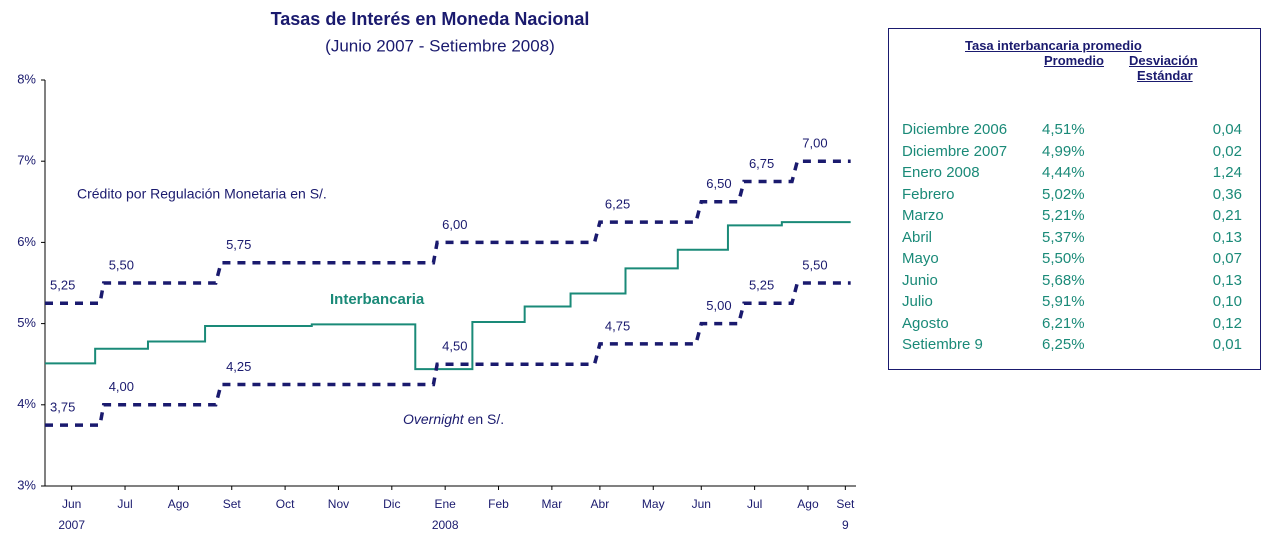  Describe the element at coordinates (1227, 151) in the screenshot. I see `table-cell: 0,02` at that location.